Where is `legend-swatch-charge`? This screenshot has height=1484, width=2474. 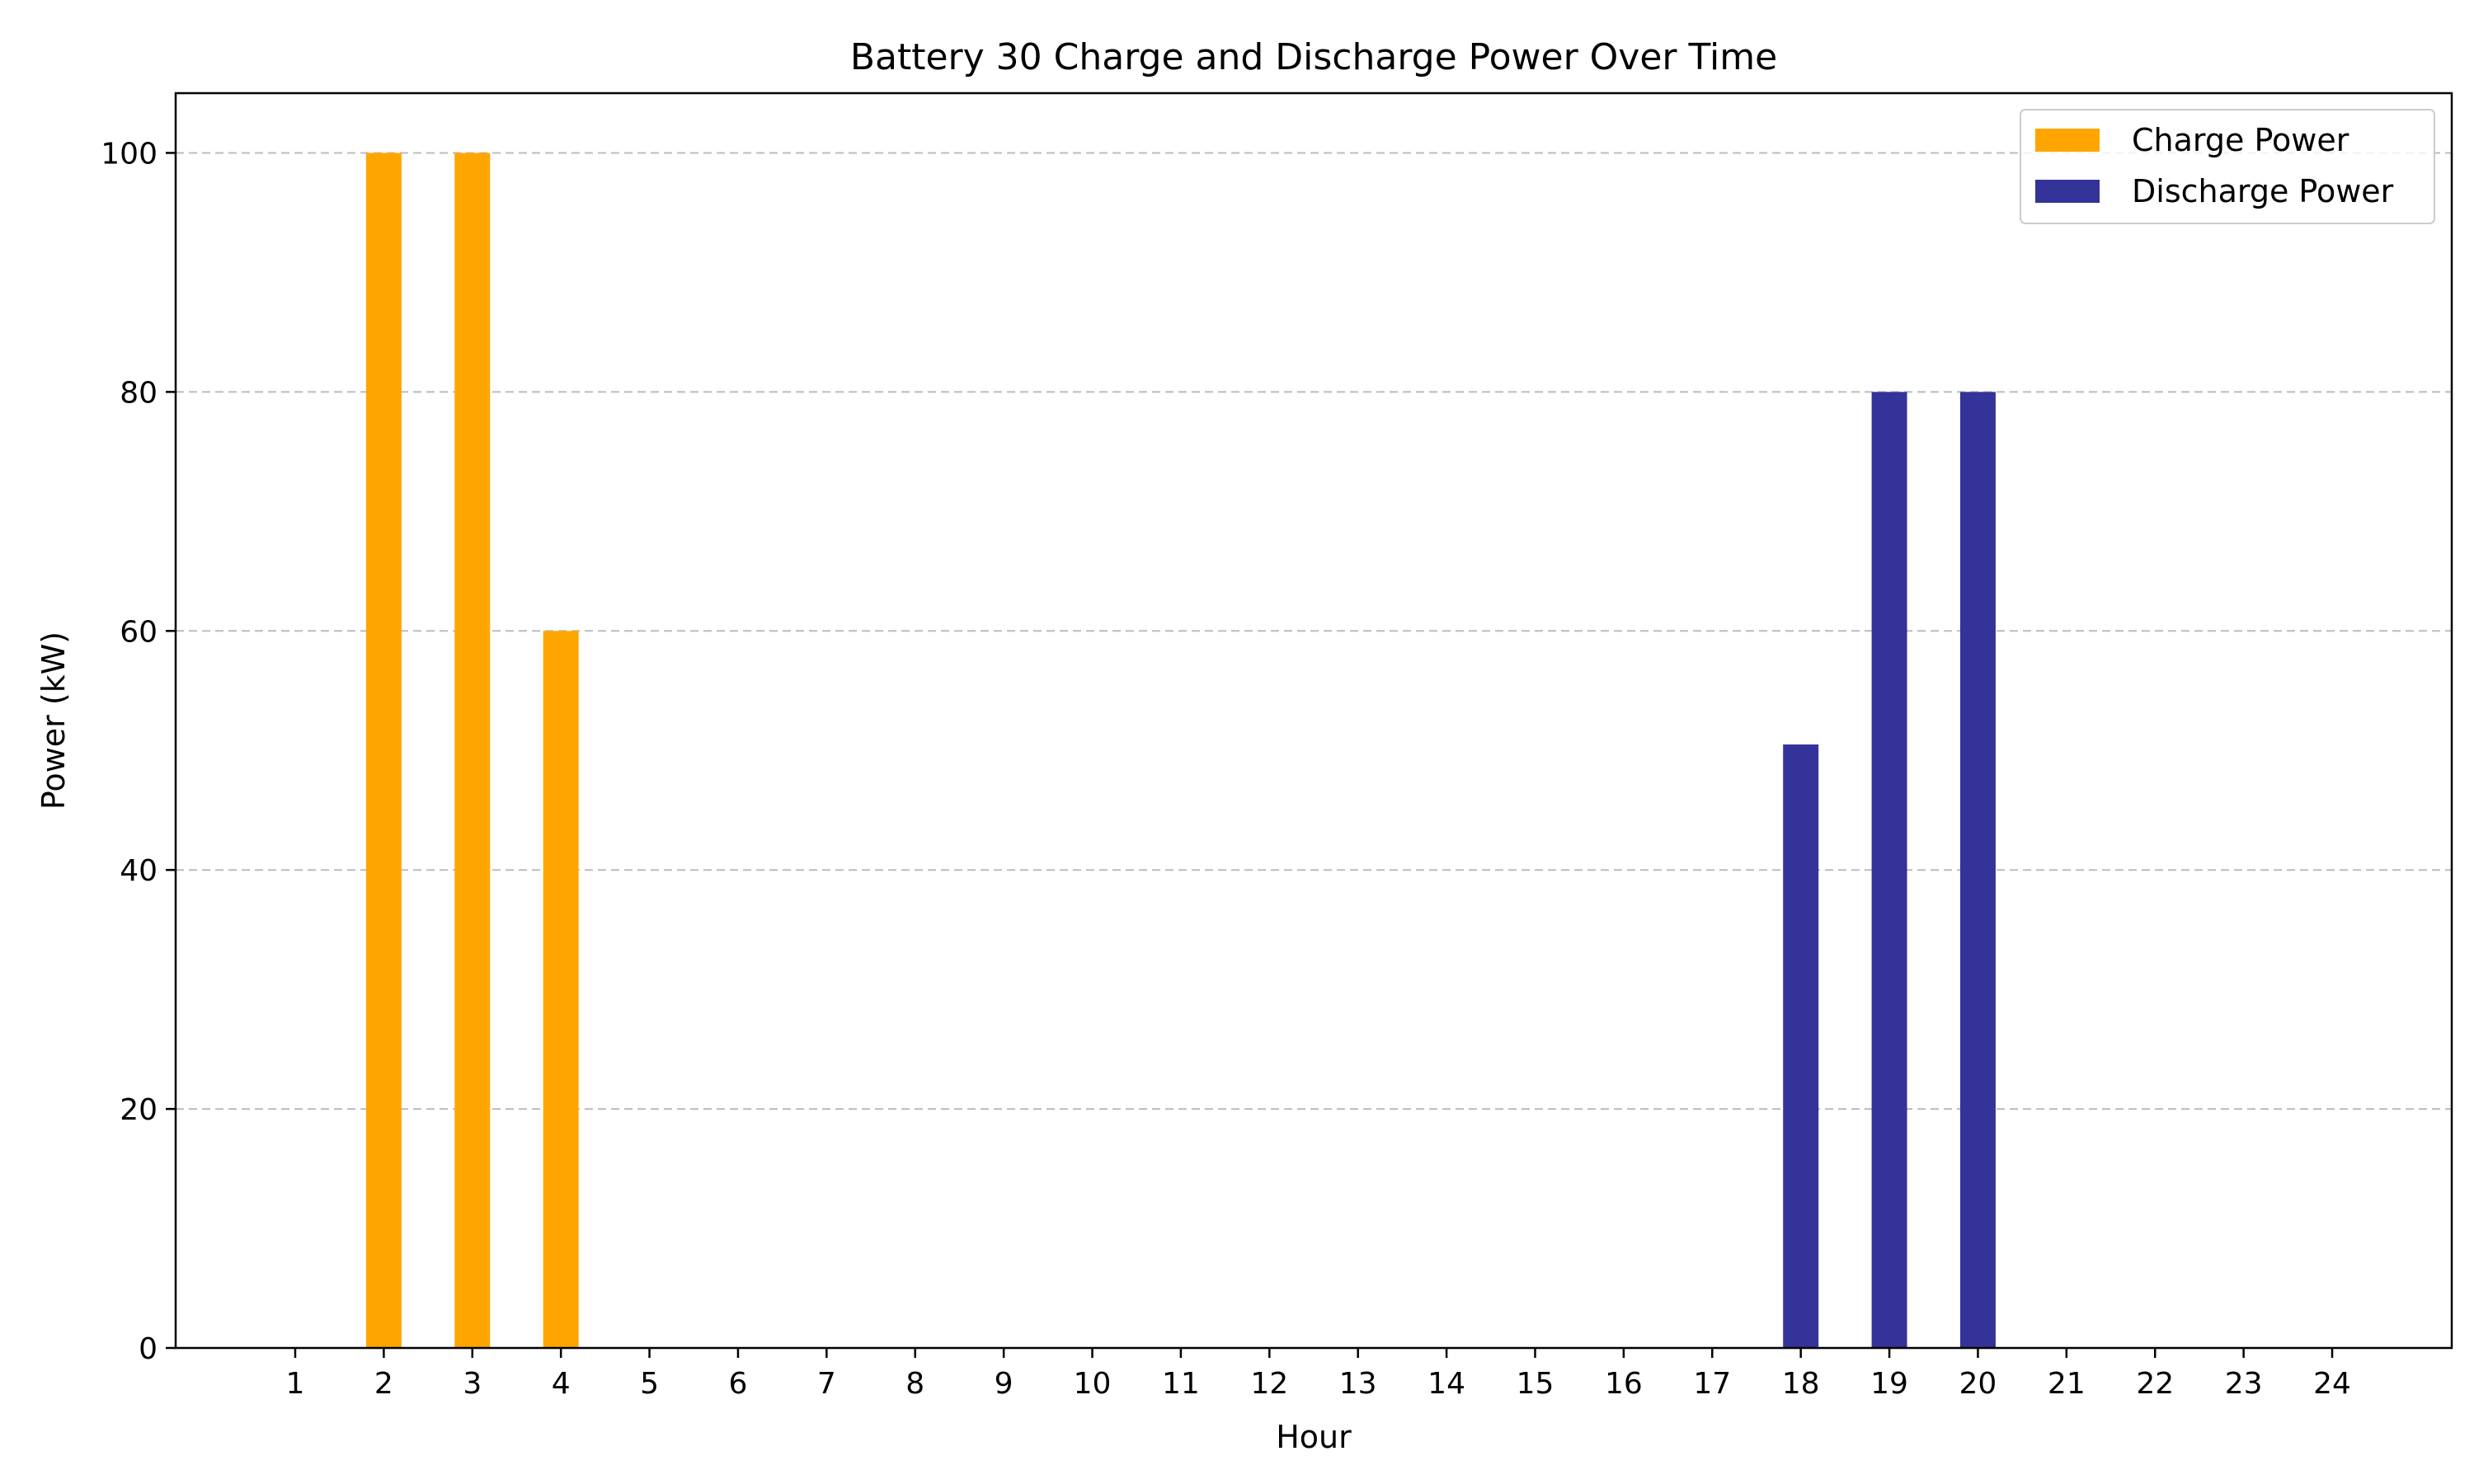
legend-swatch-charge is located at coordinates (2067, 140).